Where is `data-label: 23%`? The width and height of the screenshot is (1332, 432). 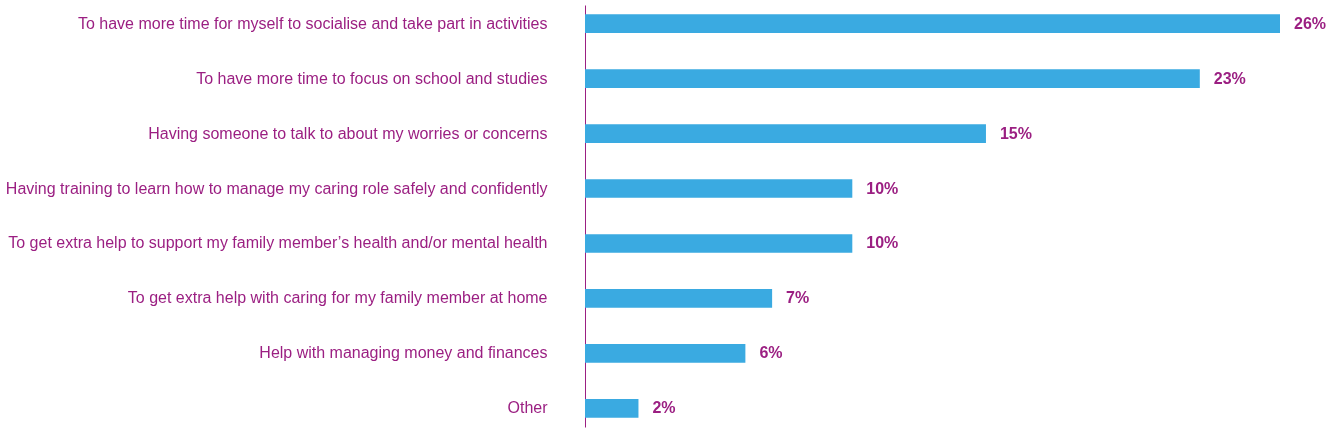
data-label: 23% is located at coordinates (1229, 78).